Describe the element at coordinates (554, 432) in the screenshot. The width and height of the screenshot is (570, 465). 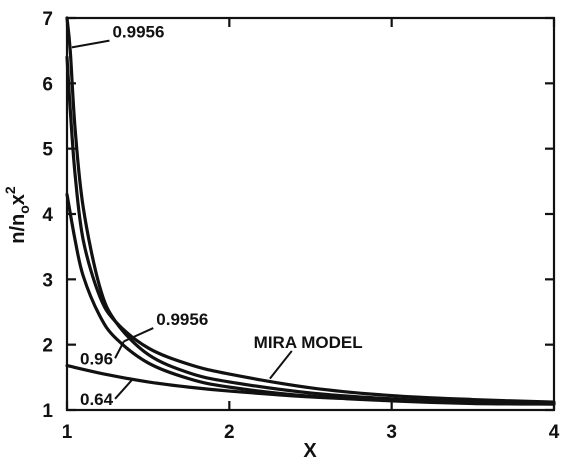
I see `x-tick-label-4: 4` at that location.